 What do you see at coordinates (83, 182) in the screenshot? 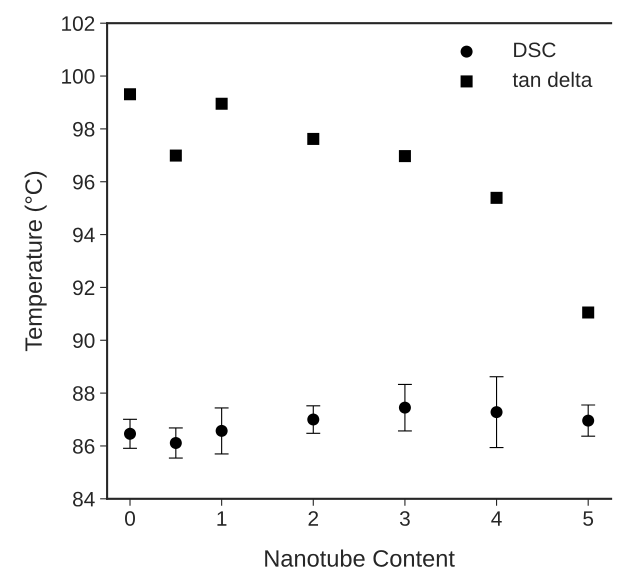
I see `y-tick-label: 96` at bounding box center [83, 182].